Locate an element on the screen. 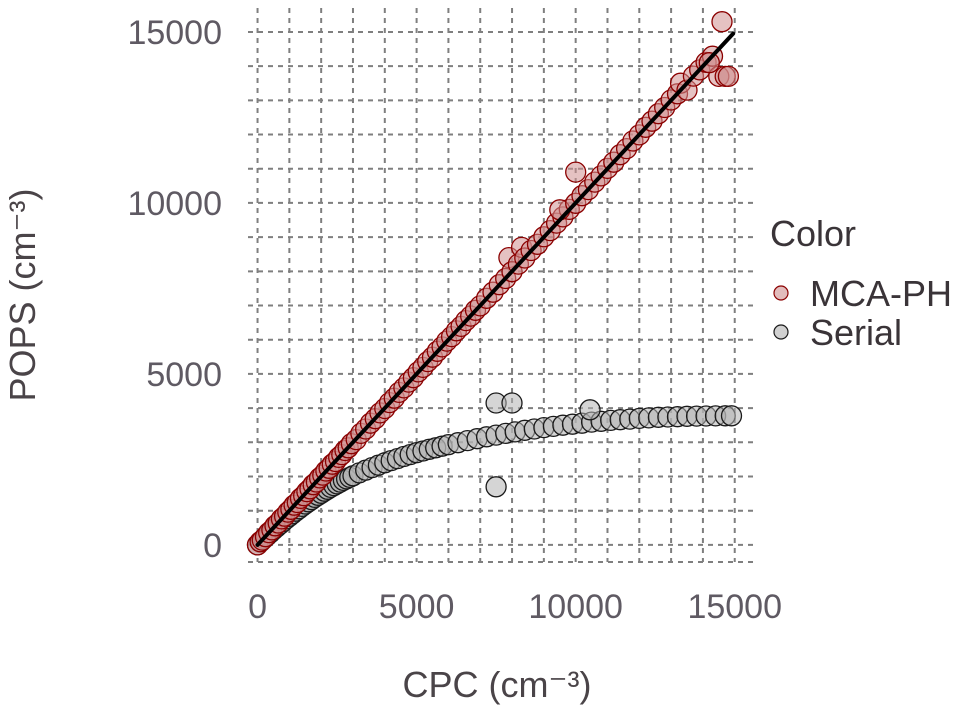  x-tick-label: 5000 is located at coordinates (417, 607).